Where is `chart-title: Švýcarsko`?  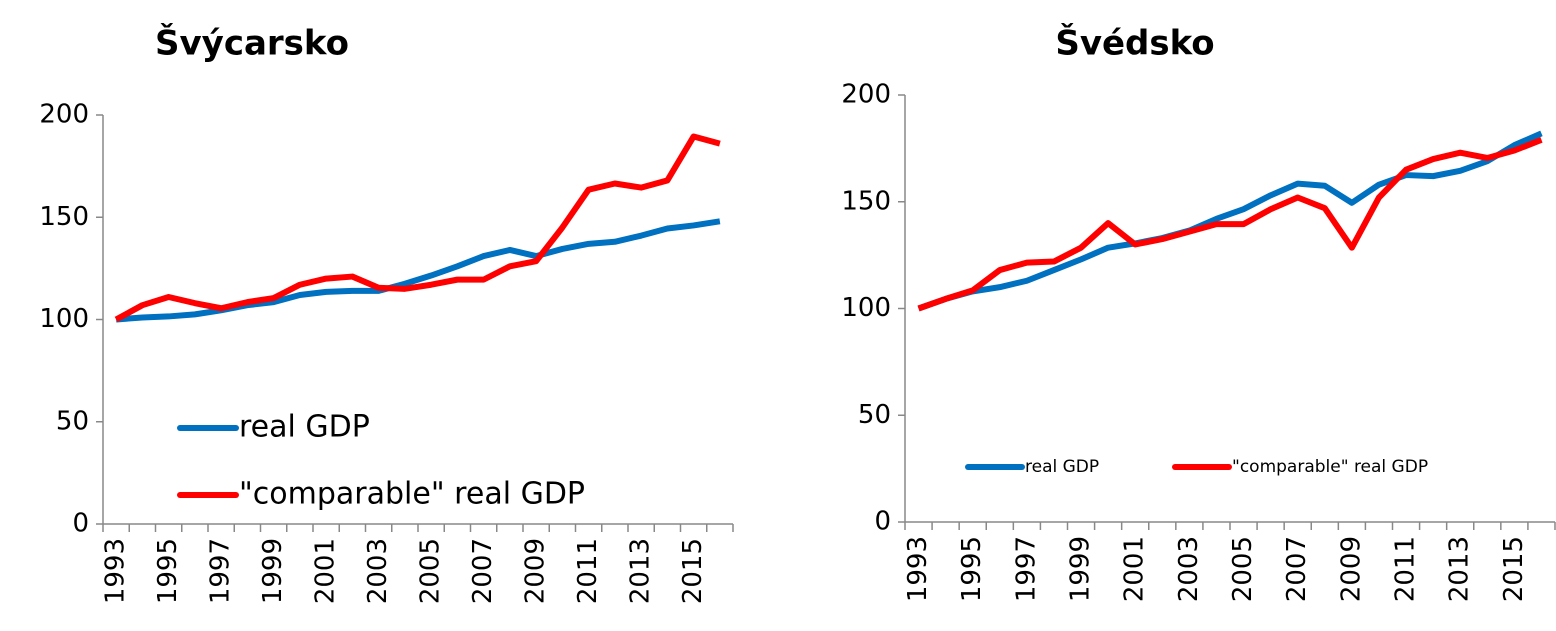
chart-title: Švýcarsko is located at coordinates (252, 43).